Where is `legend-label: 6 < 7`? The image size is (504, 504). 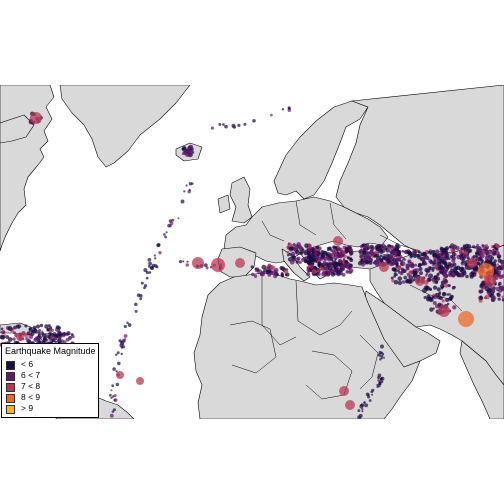
legend-label: 6 < 7 is located at coordinates (31, 375).